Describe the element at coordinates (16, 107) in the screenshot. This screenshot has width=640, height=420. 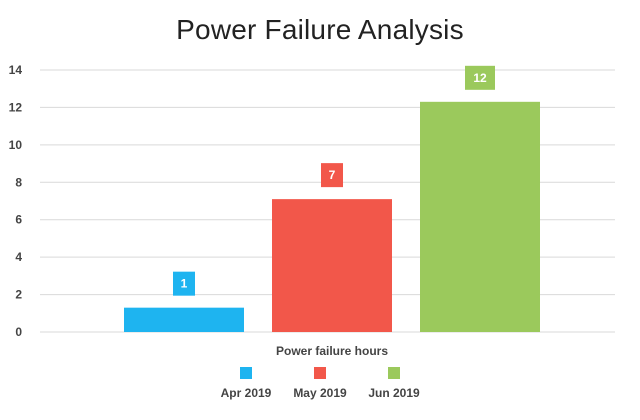
I see `y-tick-label-12: 12` at that location.